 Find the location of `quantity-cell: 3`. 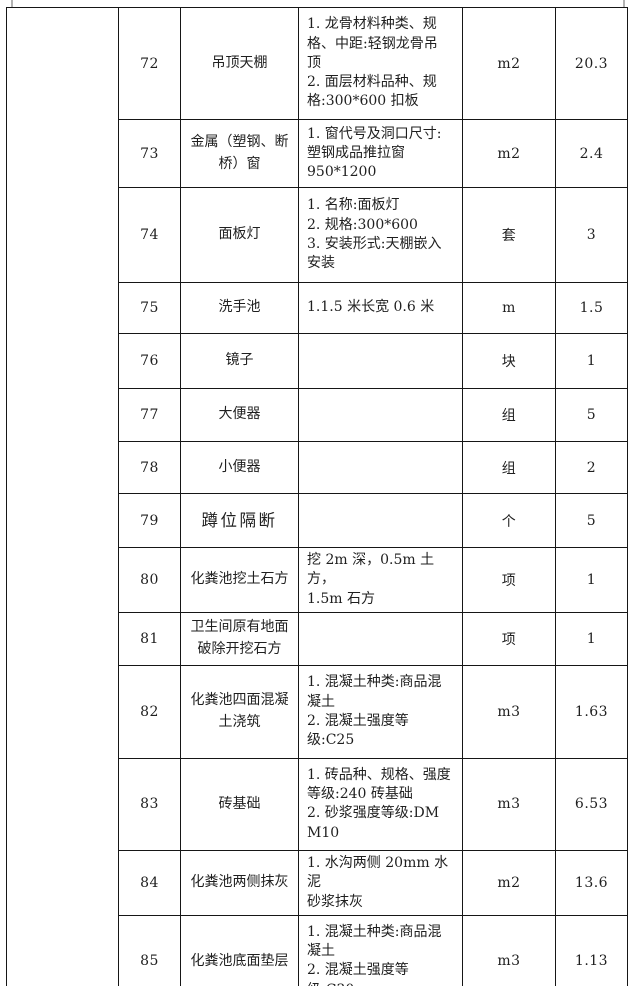

quantity-cell: 3 is located at coordinates (591, 235).